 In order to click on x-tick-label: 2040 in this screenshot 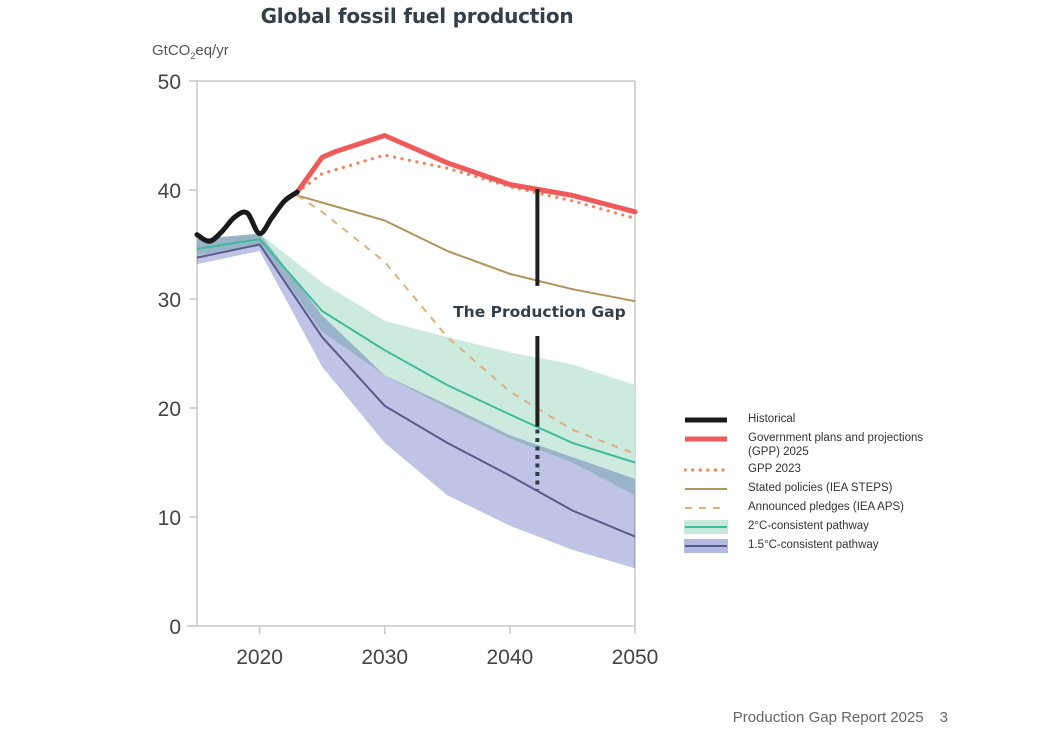, I will do `click(509, 657)`.